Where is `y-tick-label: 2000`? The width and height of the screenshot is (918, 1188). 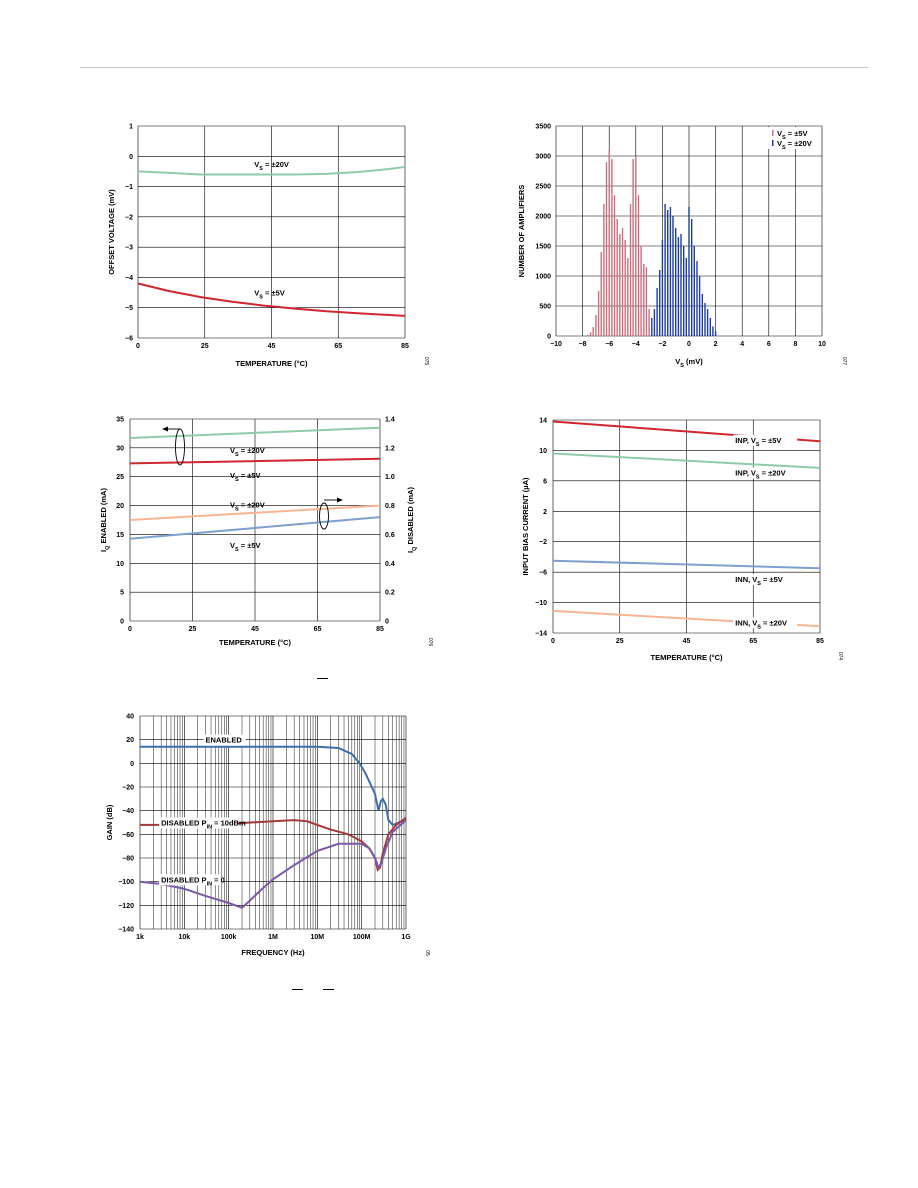
y-tick-label: 2000 is located at coordinates (543, 217).